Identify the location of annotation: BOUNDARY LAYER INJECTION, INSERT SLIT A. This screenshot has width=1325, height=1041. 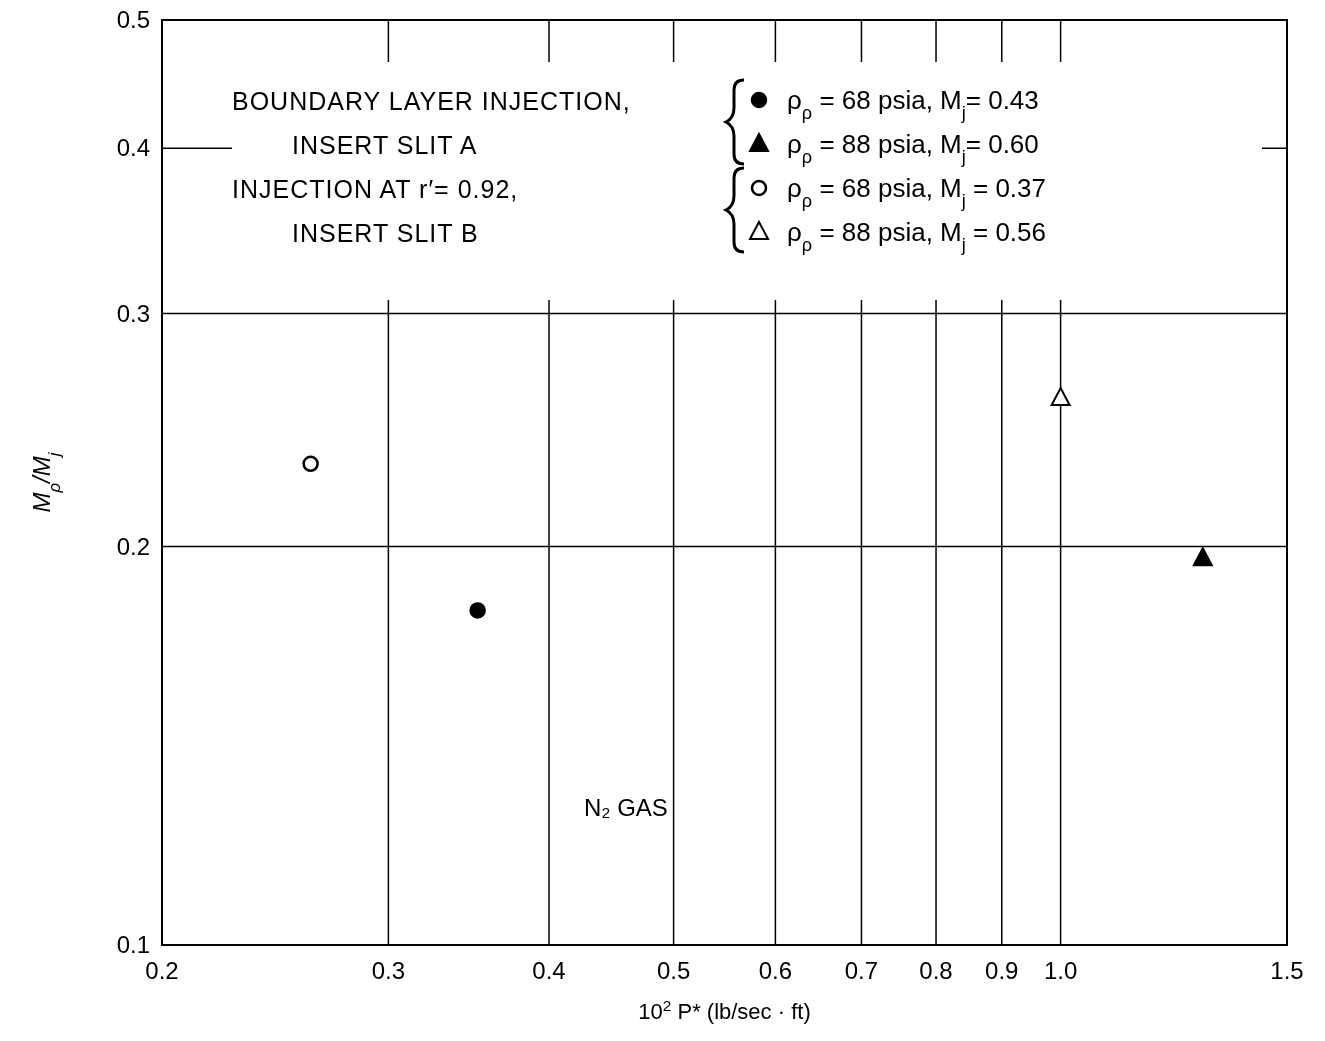
(431, 123).